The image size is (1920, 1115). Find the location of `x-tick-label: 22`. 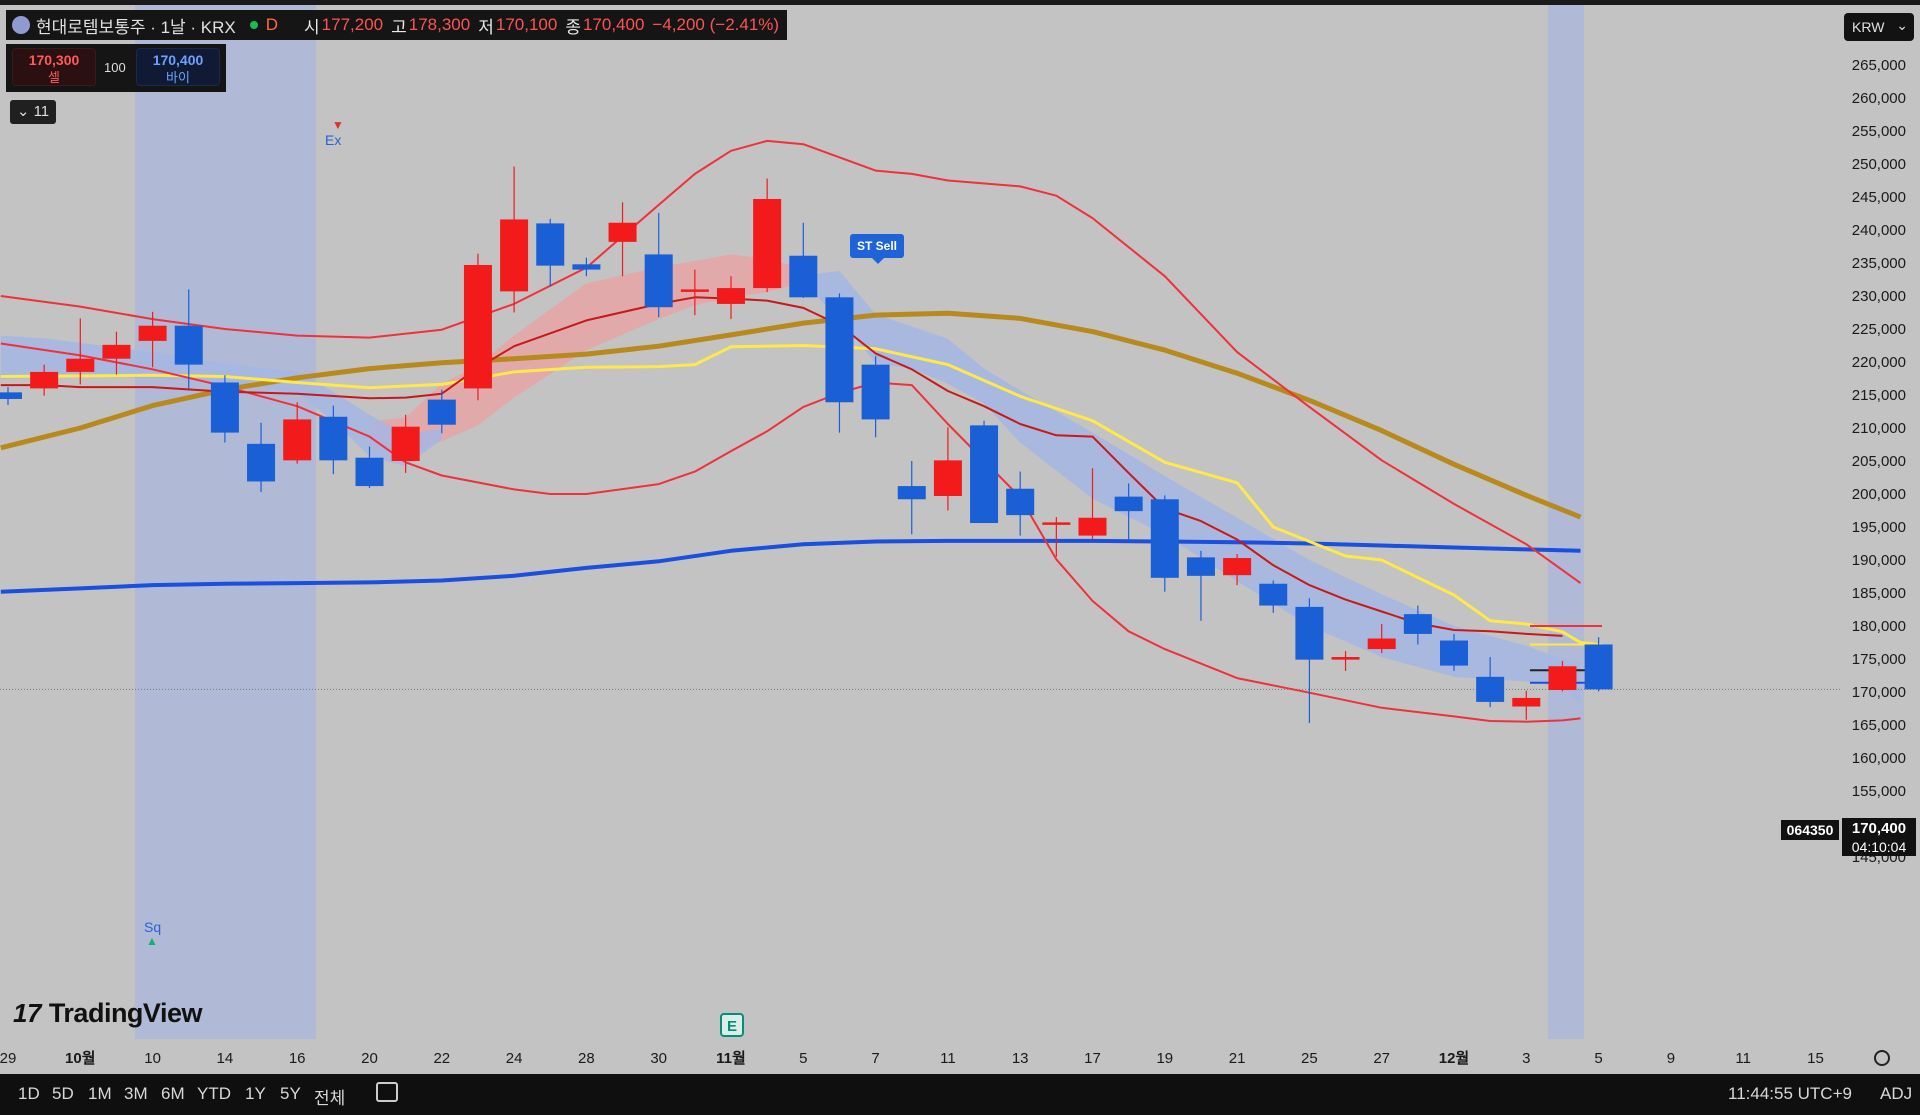

x-tick-label: 22 is located at coordinates (441, 1058).